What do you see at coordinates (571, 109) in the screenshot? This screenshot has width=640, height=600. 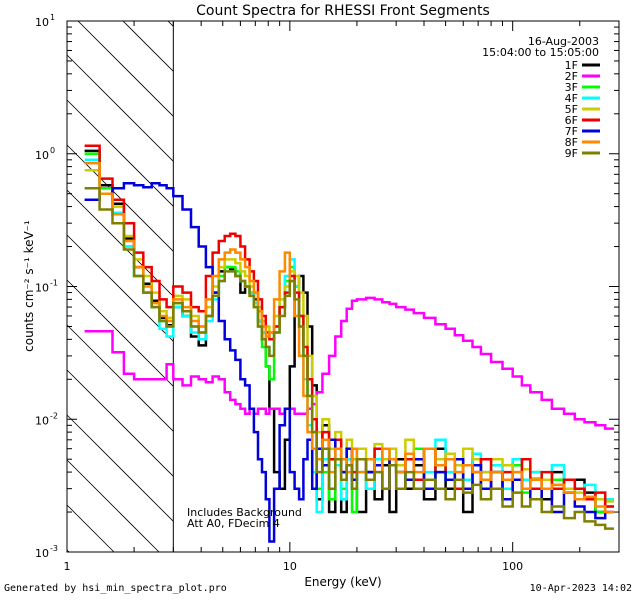 I see `legend-label-5F: 5F` at bounding box center [571, 109].